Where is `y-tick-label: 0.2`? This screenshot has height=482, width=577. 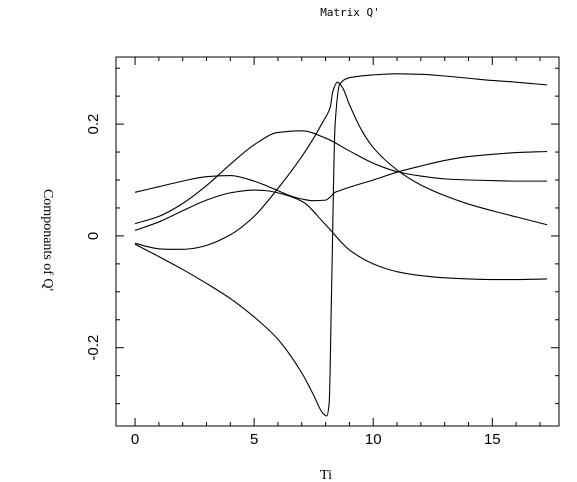 y-tick-label: 0.2 is located at coordinates (93, 124).